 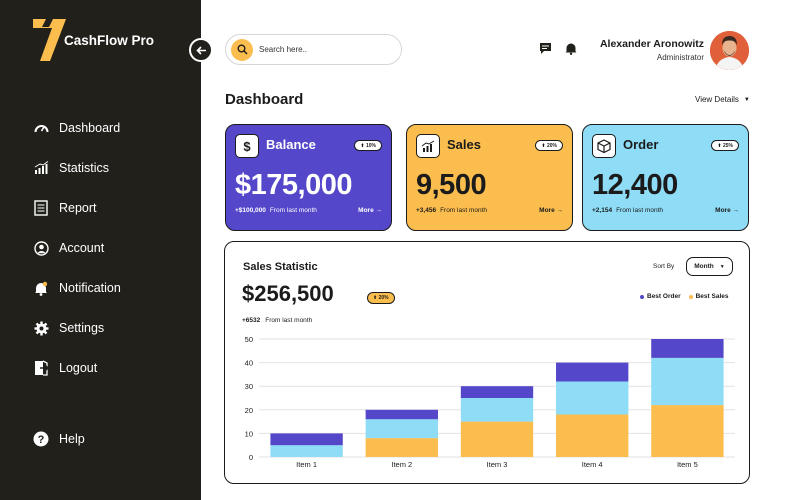 I want to click on x-tick-label: Item 4, so click(x=592, y=464).